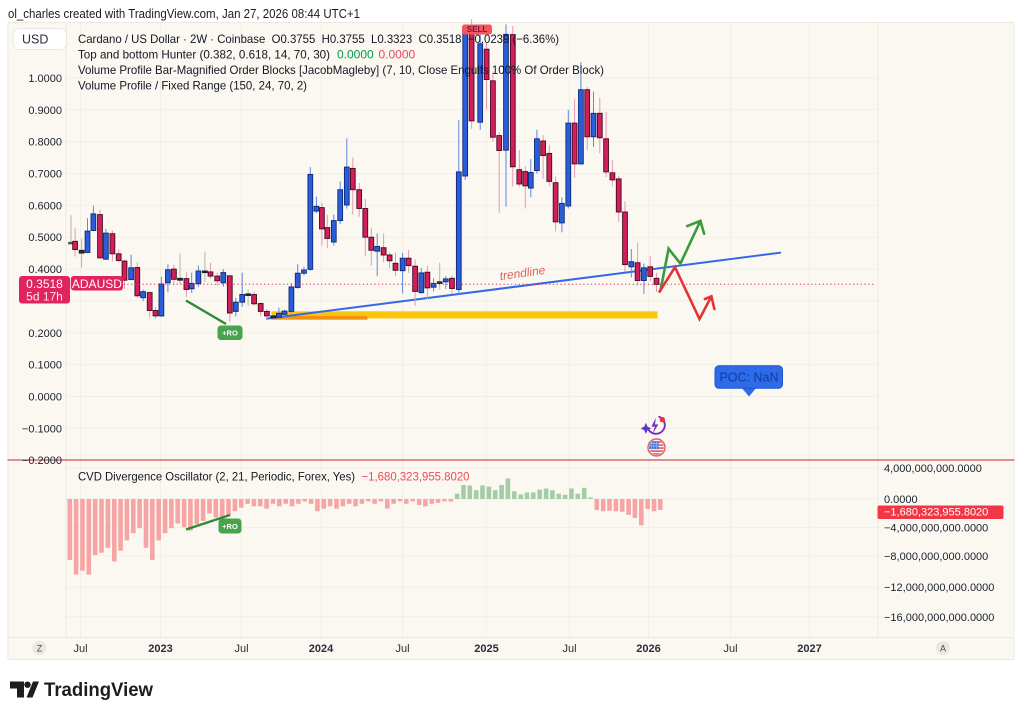 This screenshot has width=1024, height=716. I want to click on svg-text: Z, so click(40, 649).